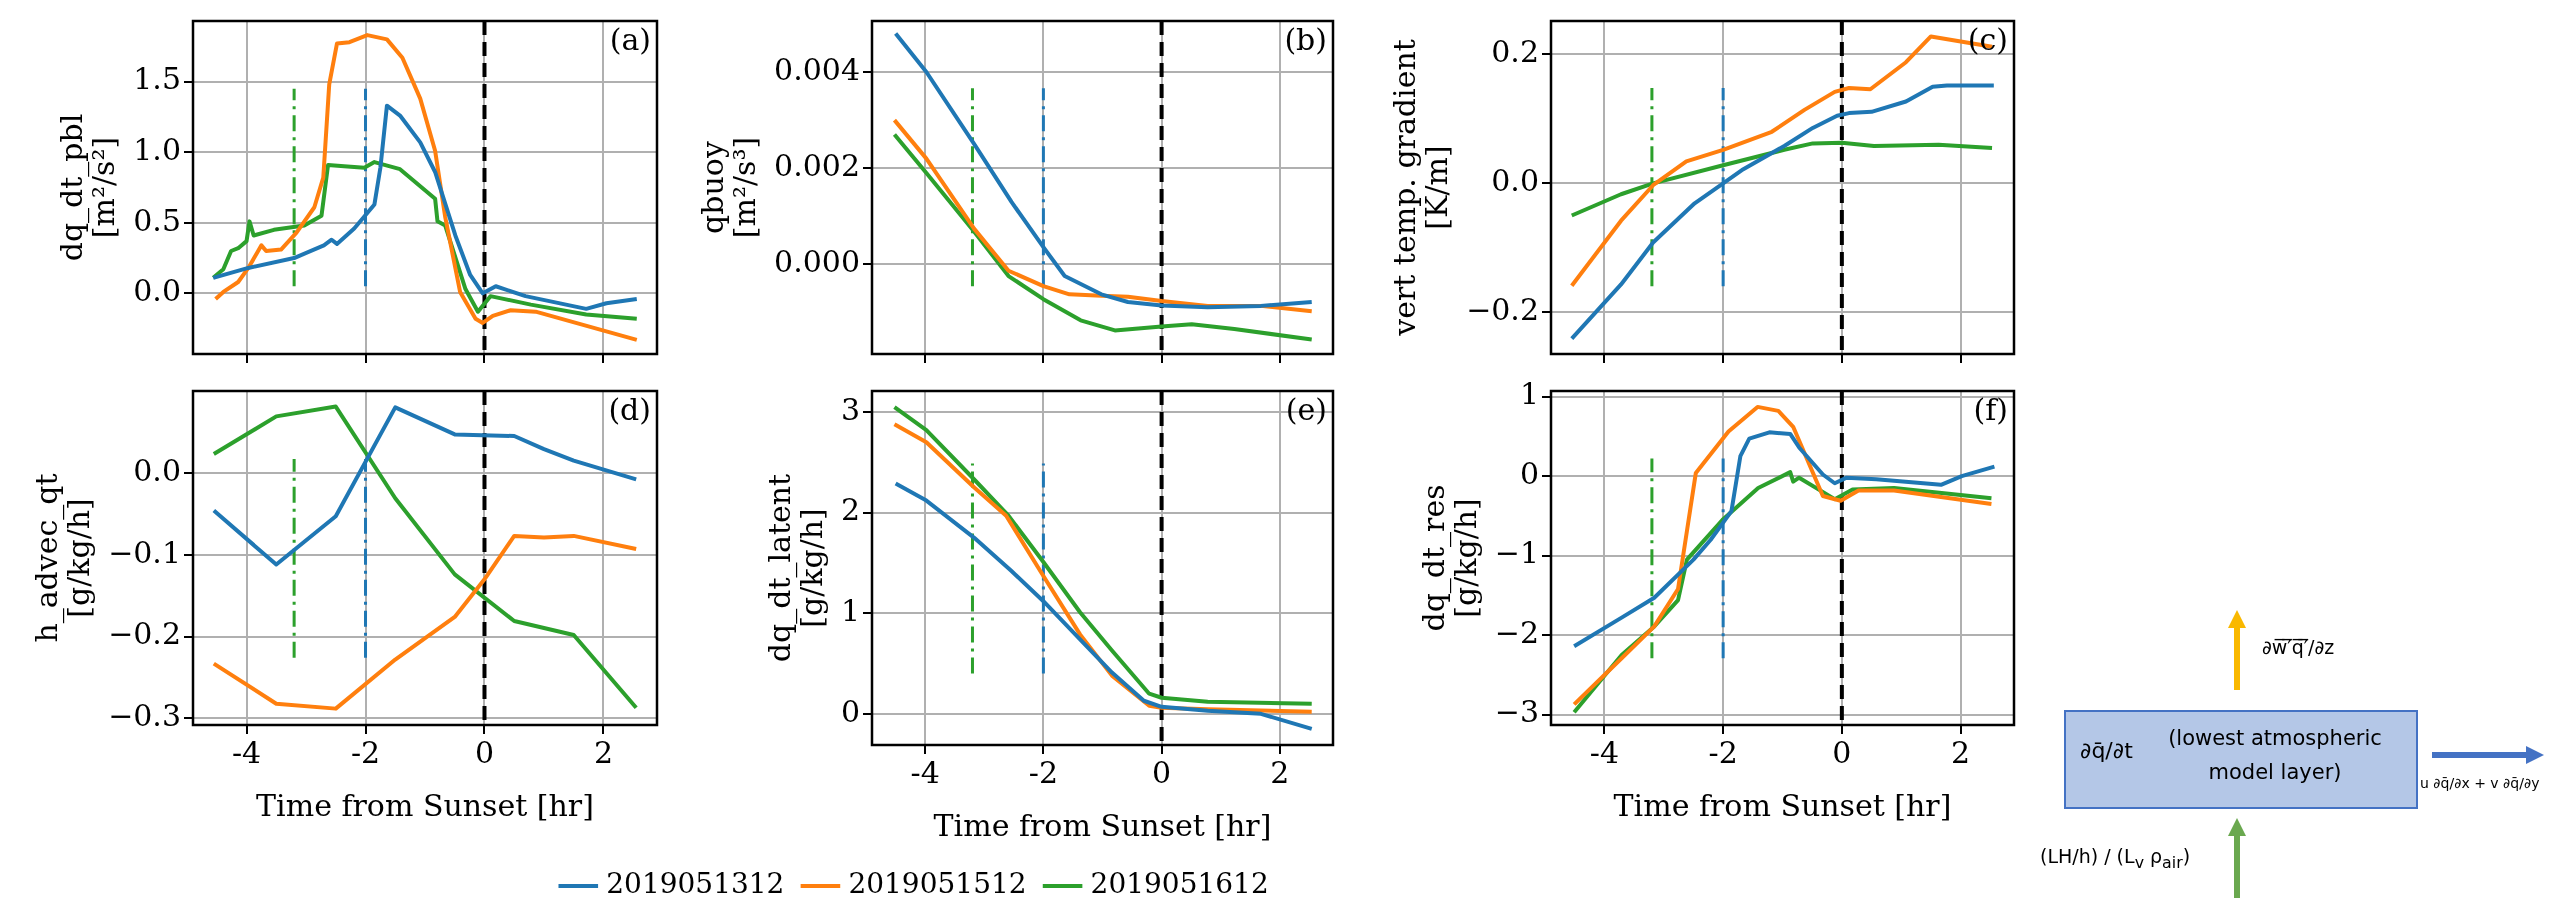 The height and width of the screenshot is (904, 2552). What do you see at coordinates (62, 558) in the screenshot?
I see `y-axis-title: h_advec_qt [g/kg/h]` at bounding box center [62, 558].